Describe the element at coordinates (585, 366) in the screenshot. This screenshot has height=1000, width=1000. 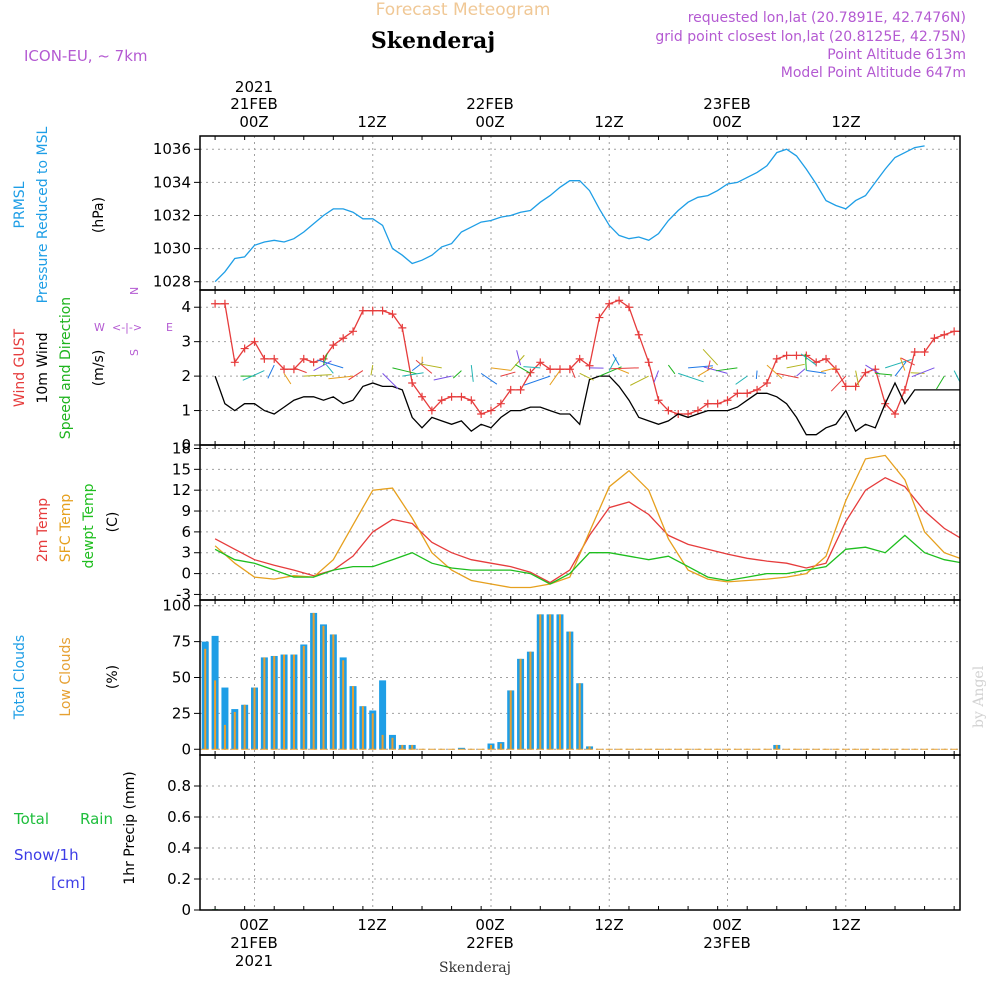
I see `wind-plot-area` at that location.